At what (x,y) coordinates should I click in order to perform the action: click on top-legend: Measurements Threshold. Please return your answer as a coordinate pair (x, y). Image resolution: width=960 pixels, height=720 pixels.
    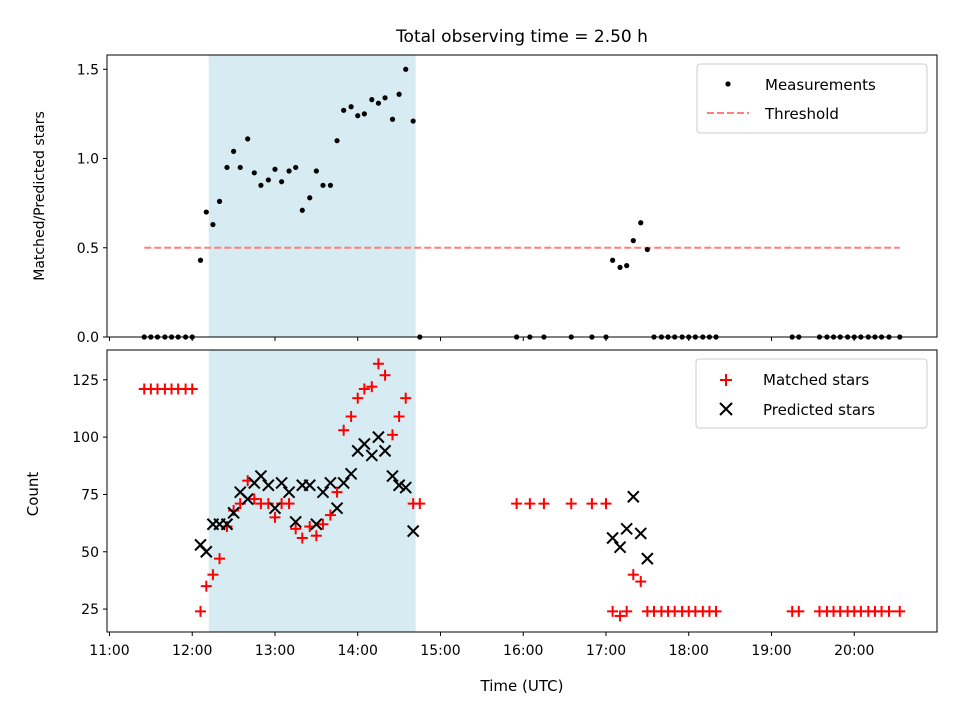
    Looking at the image, I should click on (812, 98).